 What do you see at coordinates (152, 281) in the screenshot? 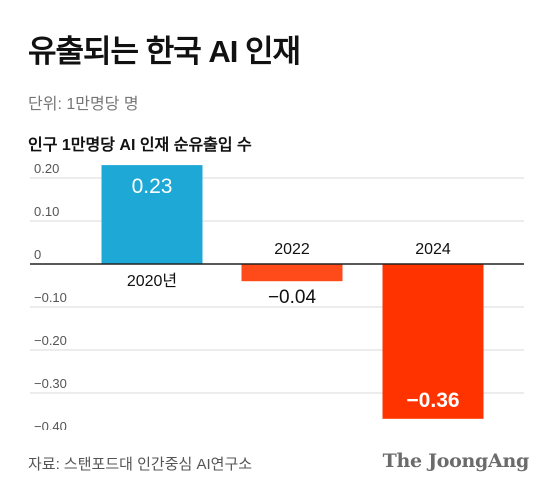
I see `category-label: 2020년` at bounding box center [152, 281].